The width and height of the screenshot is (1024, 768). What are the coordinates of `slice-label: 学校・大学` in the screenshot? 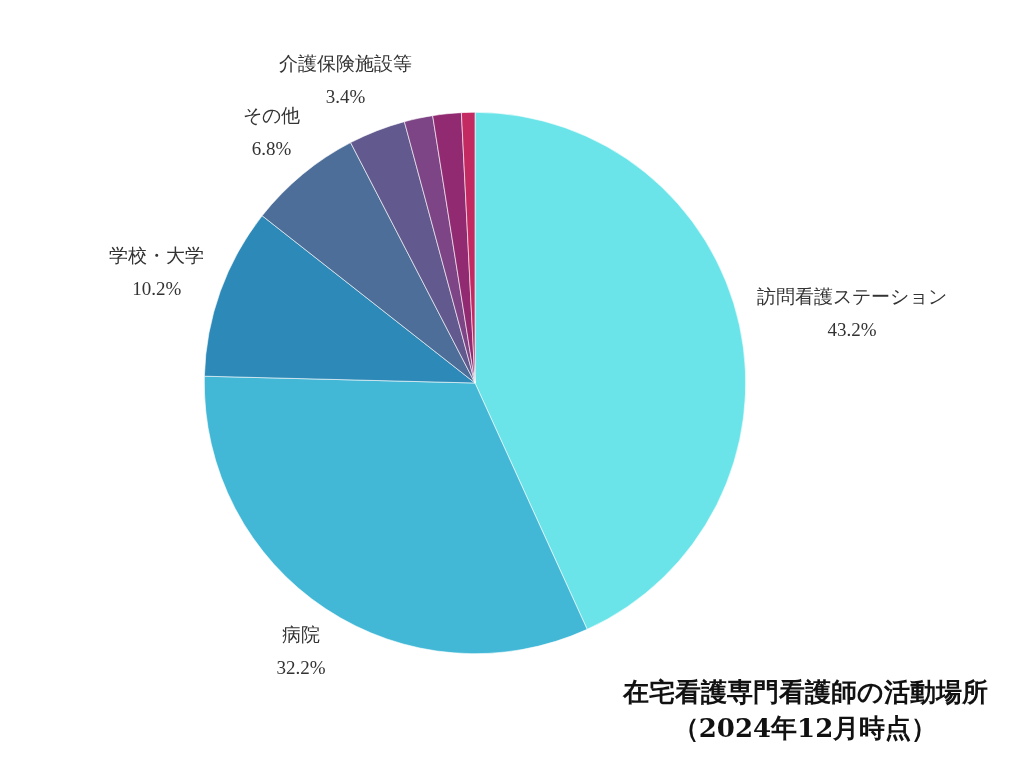 It's located at (157, 255).